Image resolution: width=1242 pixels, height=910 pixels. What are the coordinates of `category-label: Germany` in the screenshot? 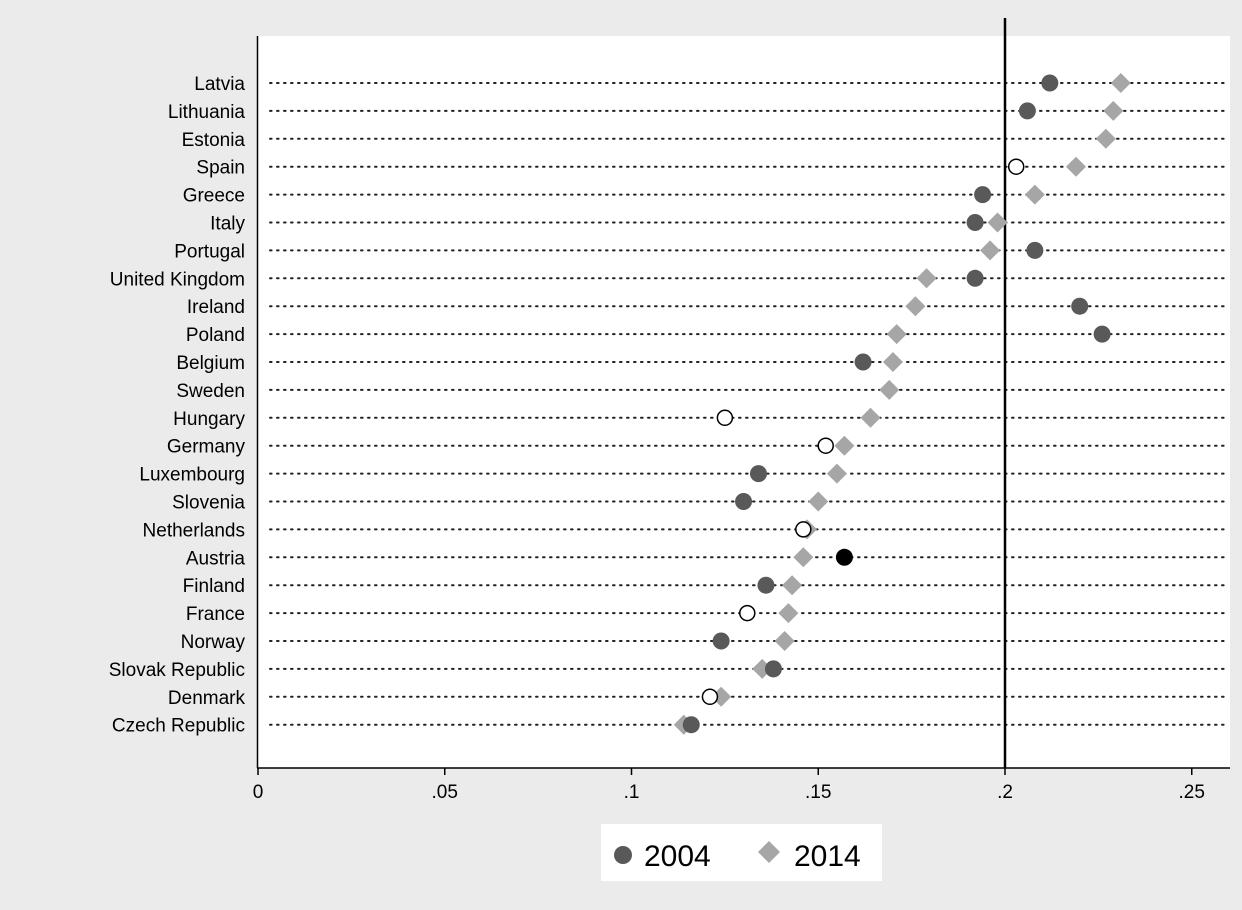 It's located at (206, 447).